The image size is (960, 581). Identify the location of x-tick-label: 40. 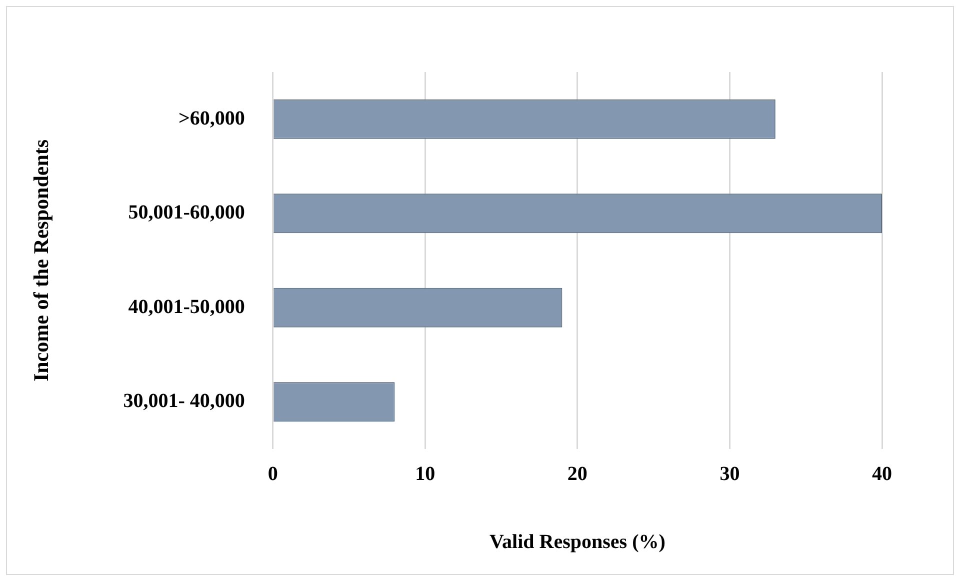
(882, 474).